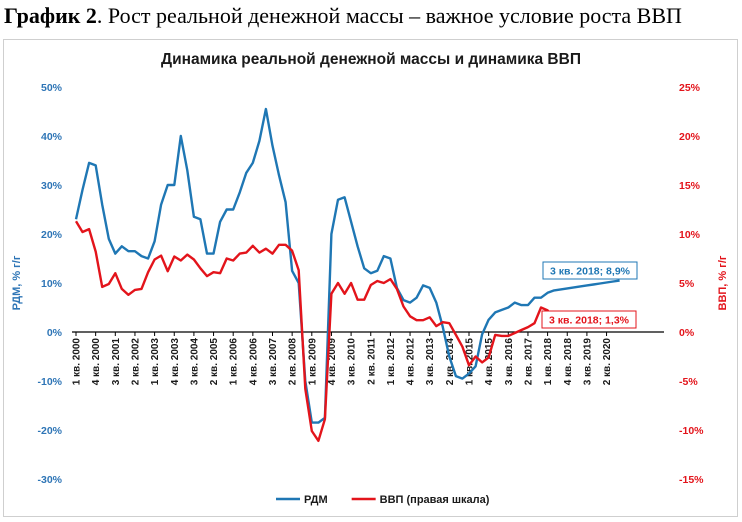  What do you see at coordinates (234, 362) in the screenshot?
I see `x-tick-label: 1 кв. 2006` at bounding box center [234, 362].